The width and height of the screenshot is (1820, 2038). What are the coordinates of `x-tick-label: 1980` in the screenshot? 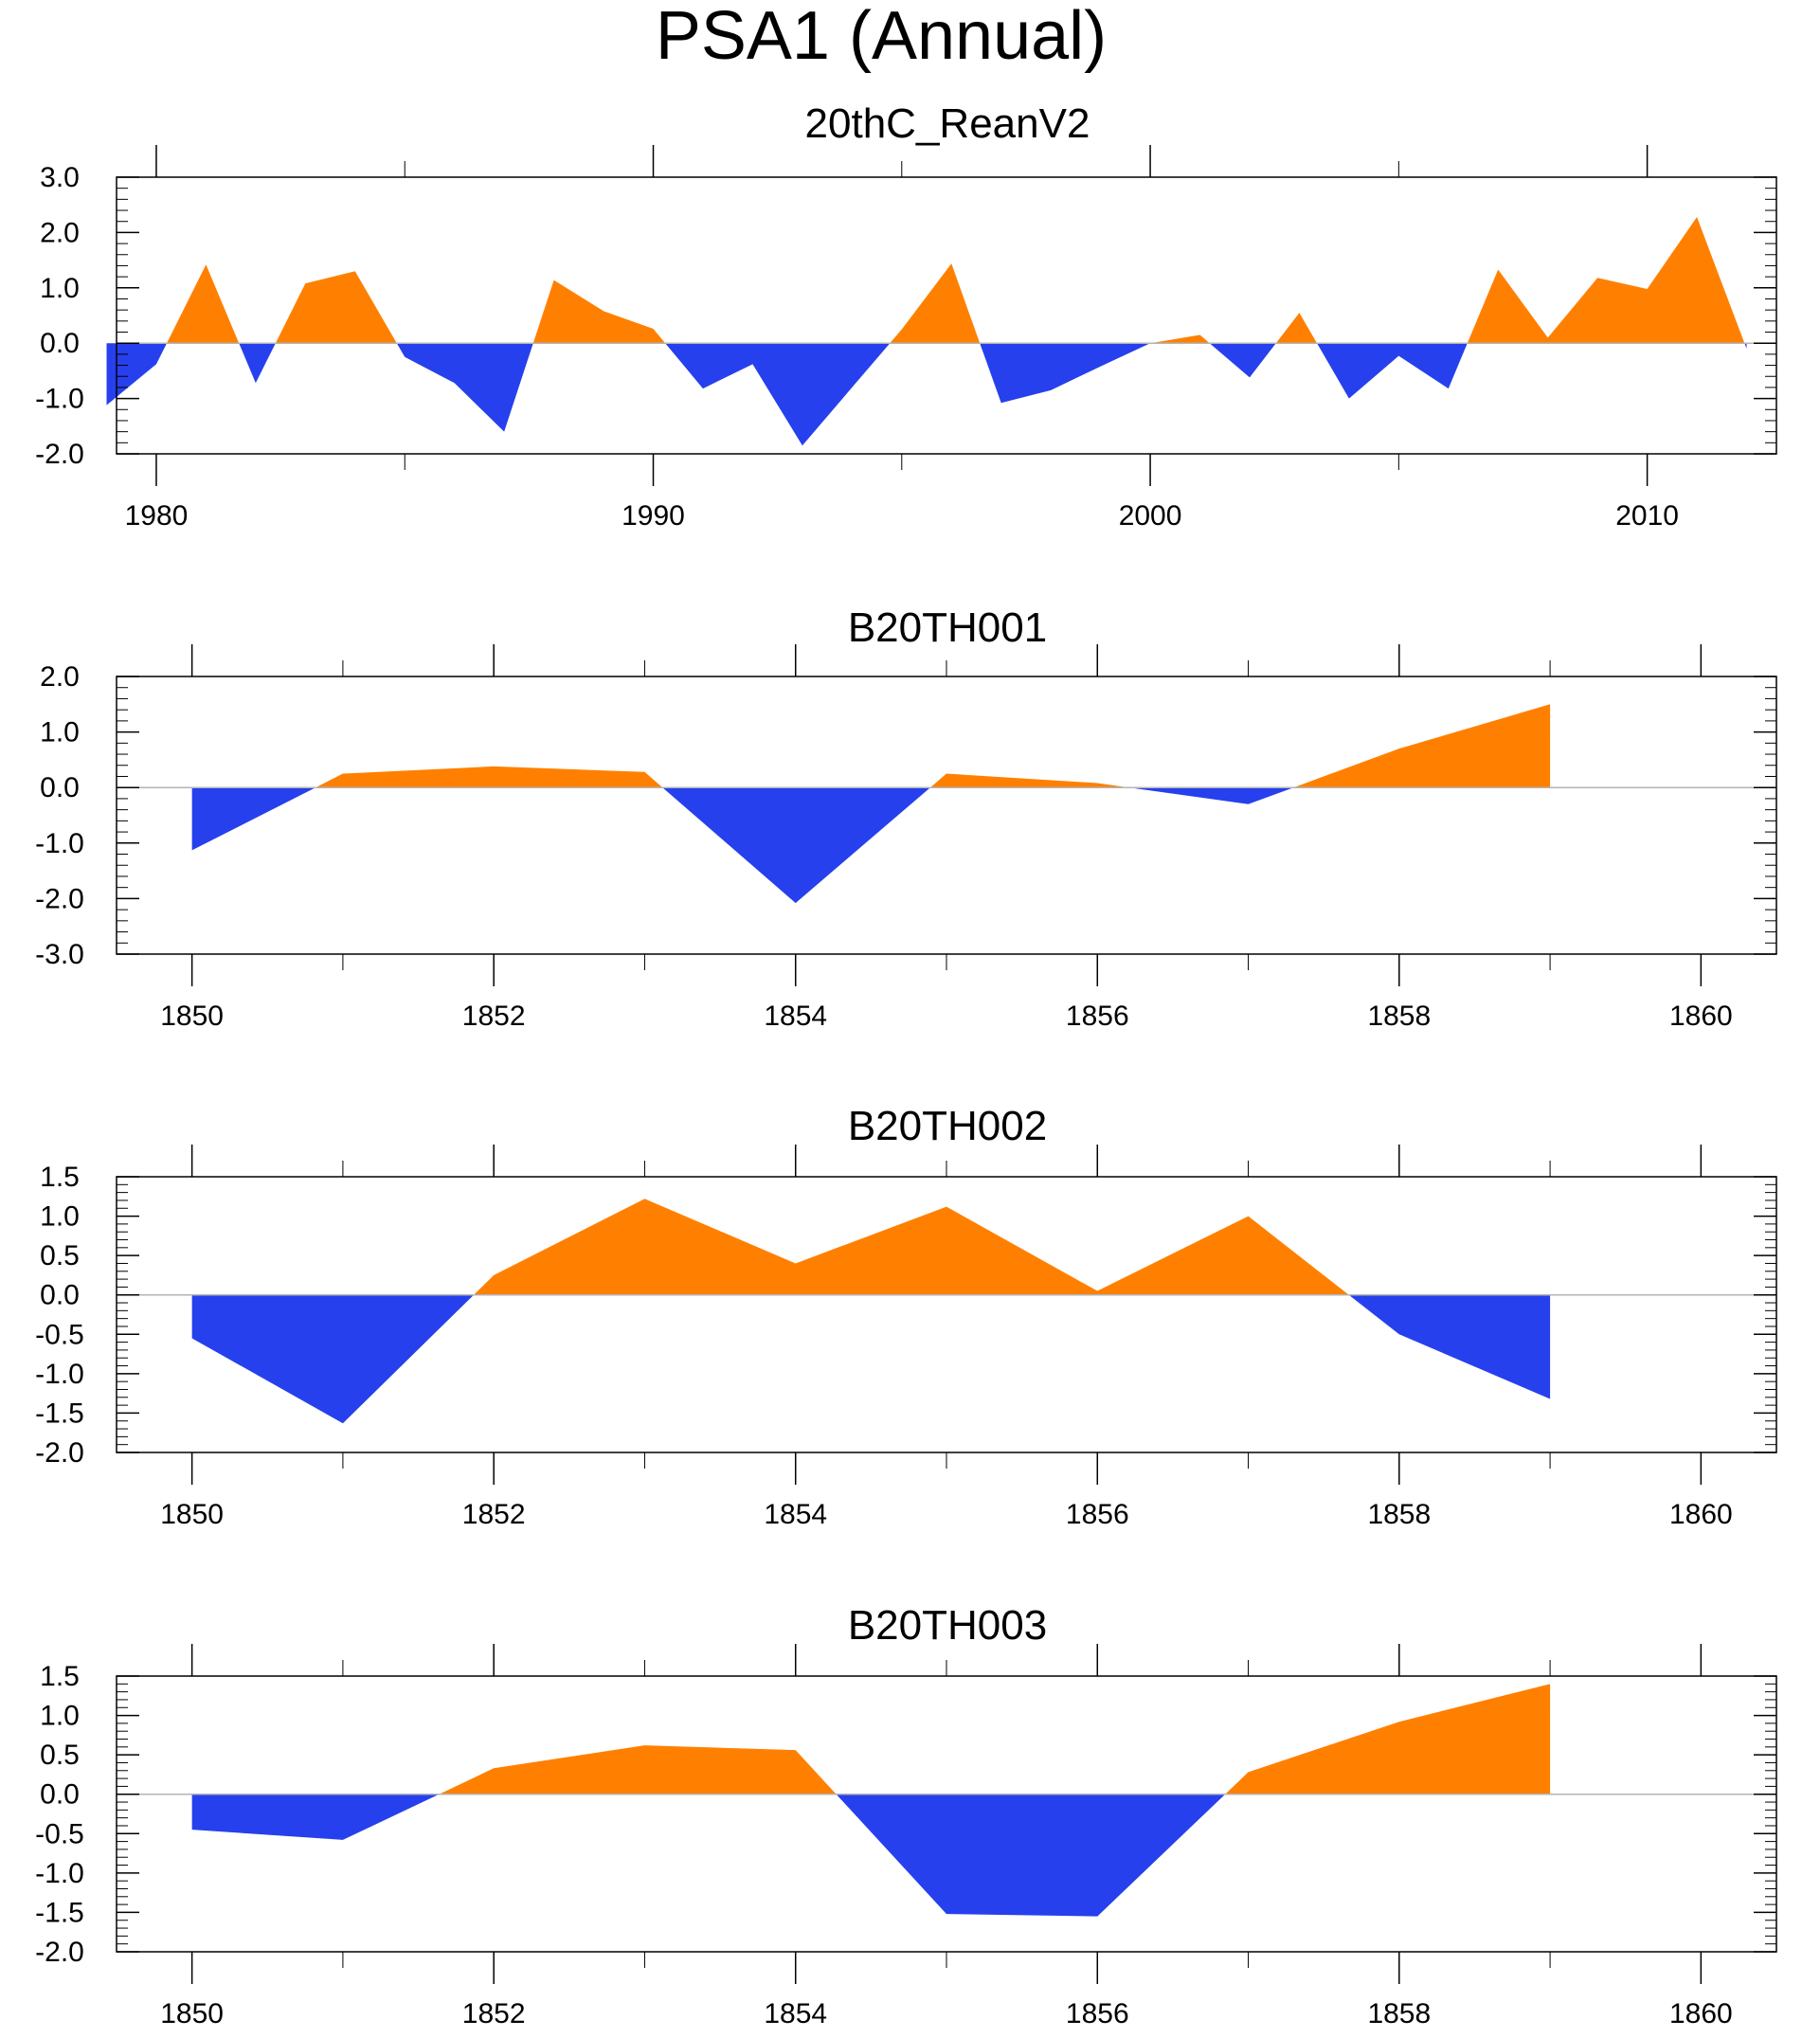 It's located at (157, 516).